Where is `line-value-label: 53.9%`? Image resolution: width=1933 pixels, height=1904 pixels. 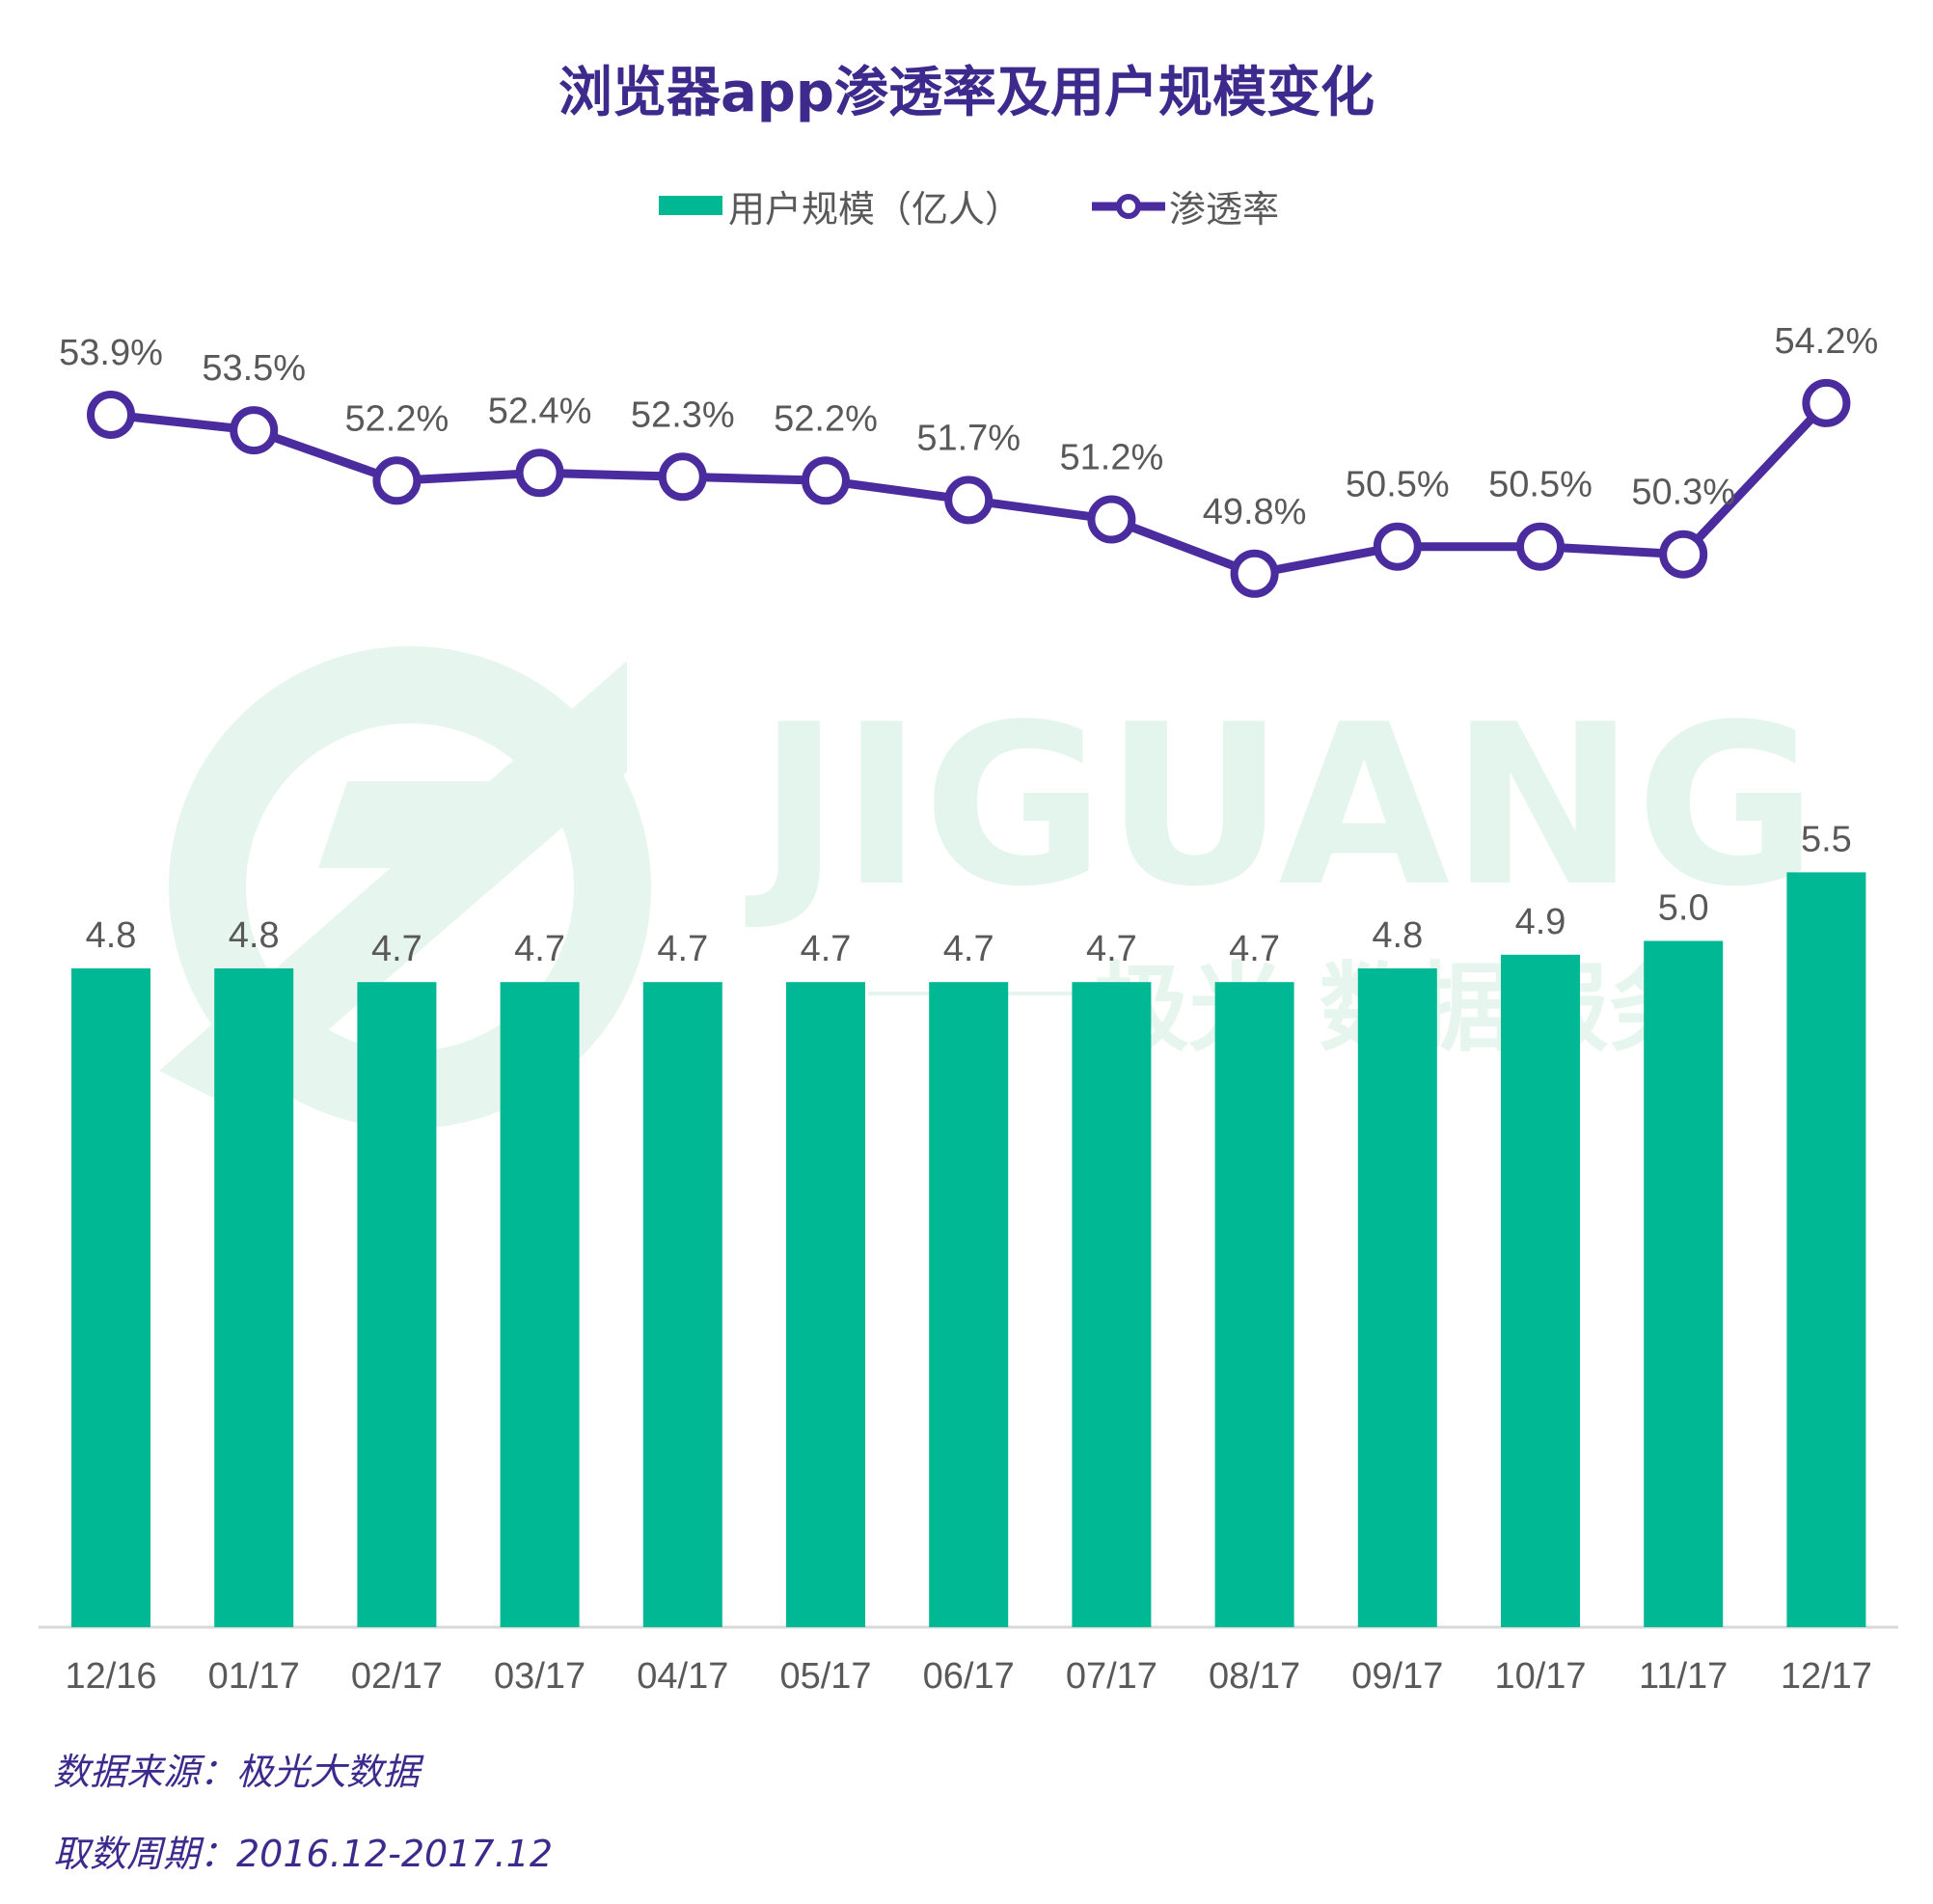
line-value-label: 53.9% is located at coordinates (111, 353).